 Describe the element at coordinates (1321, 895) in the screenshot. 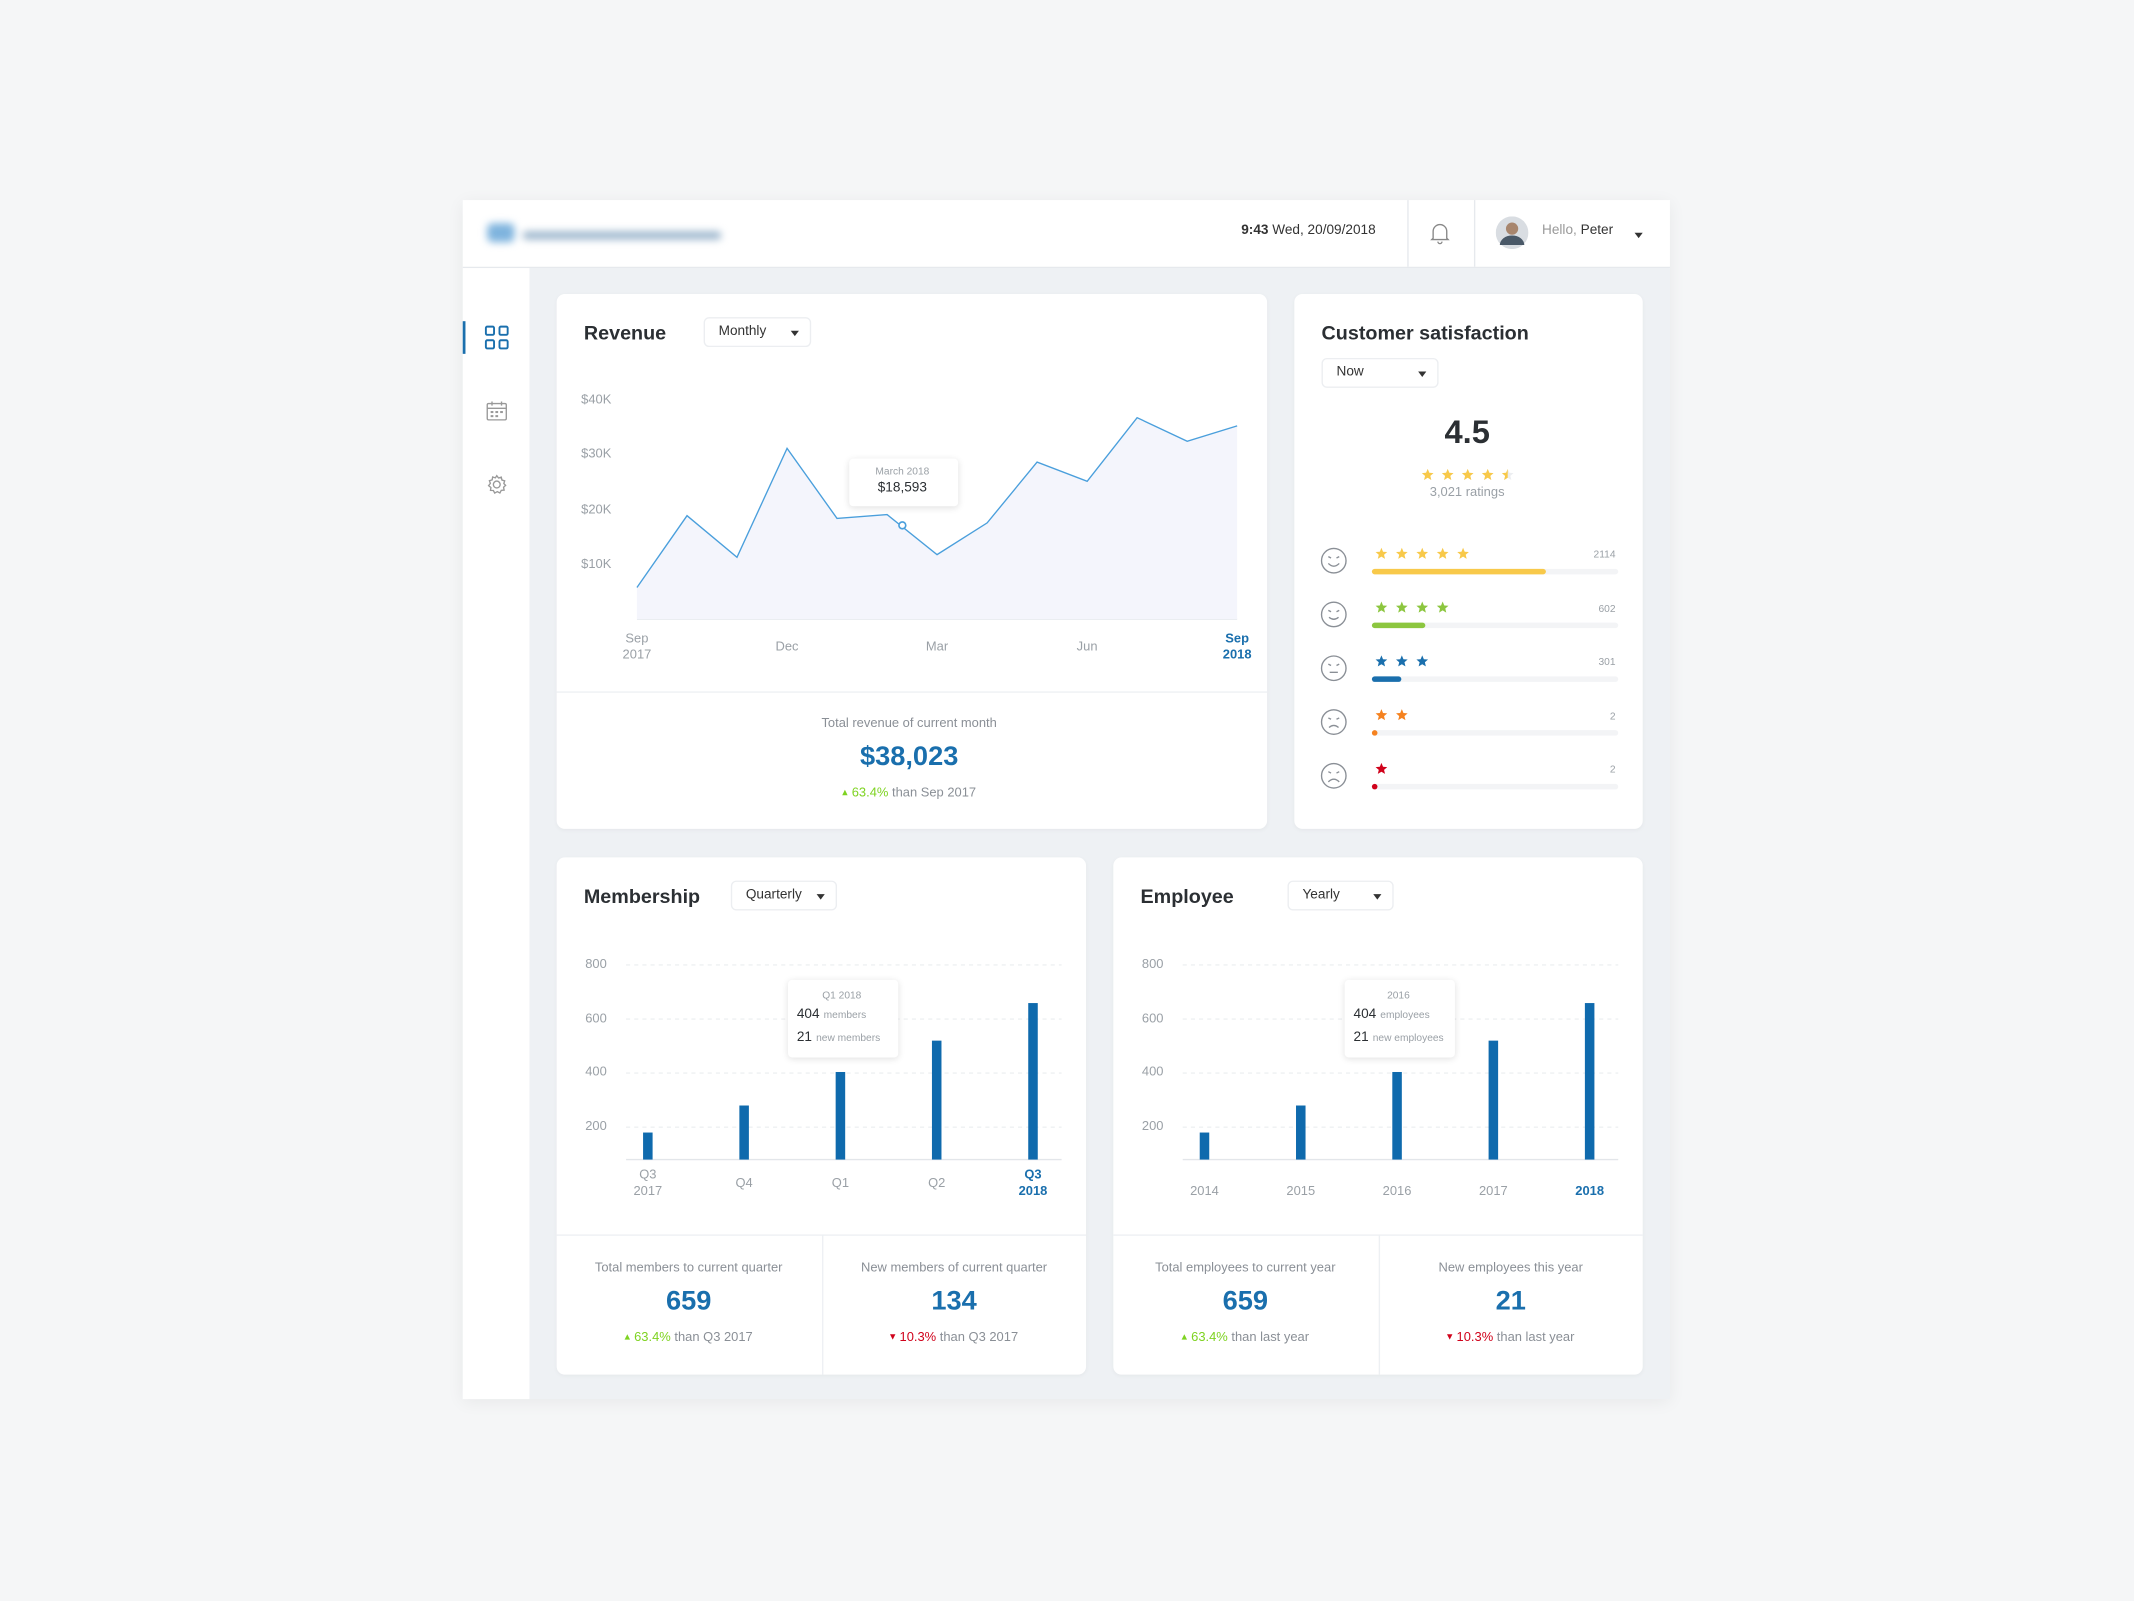

I see `dropdown-value: Yearly` at that location.